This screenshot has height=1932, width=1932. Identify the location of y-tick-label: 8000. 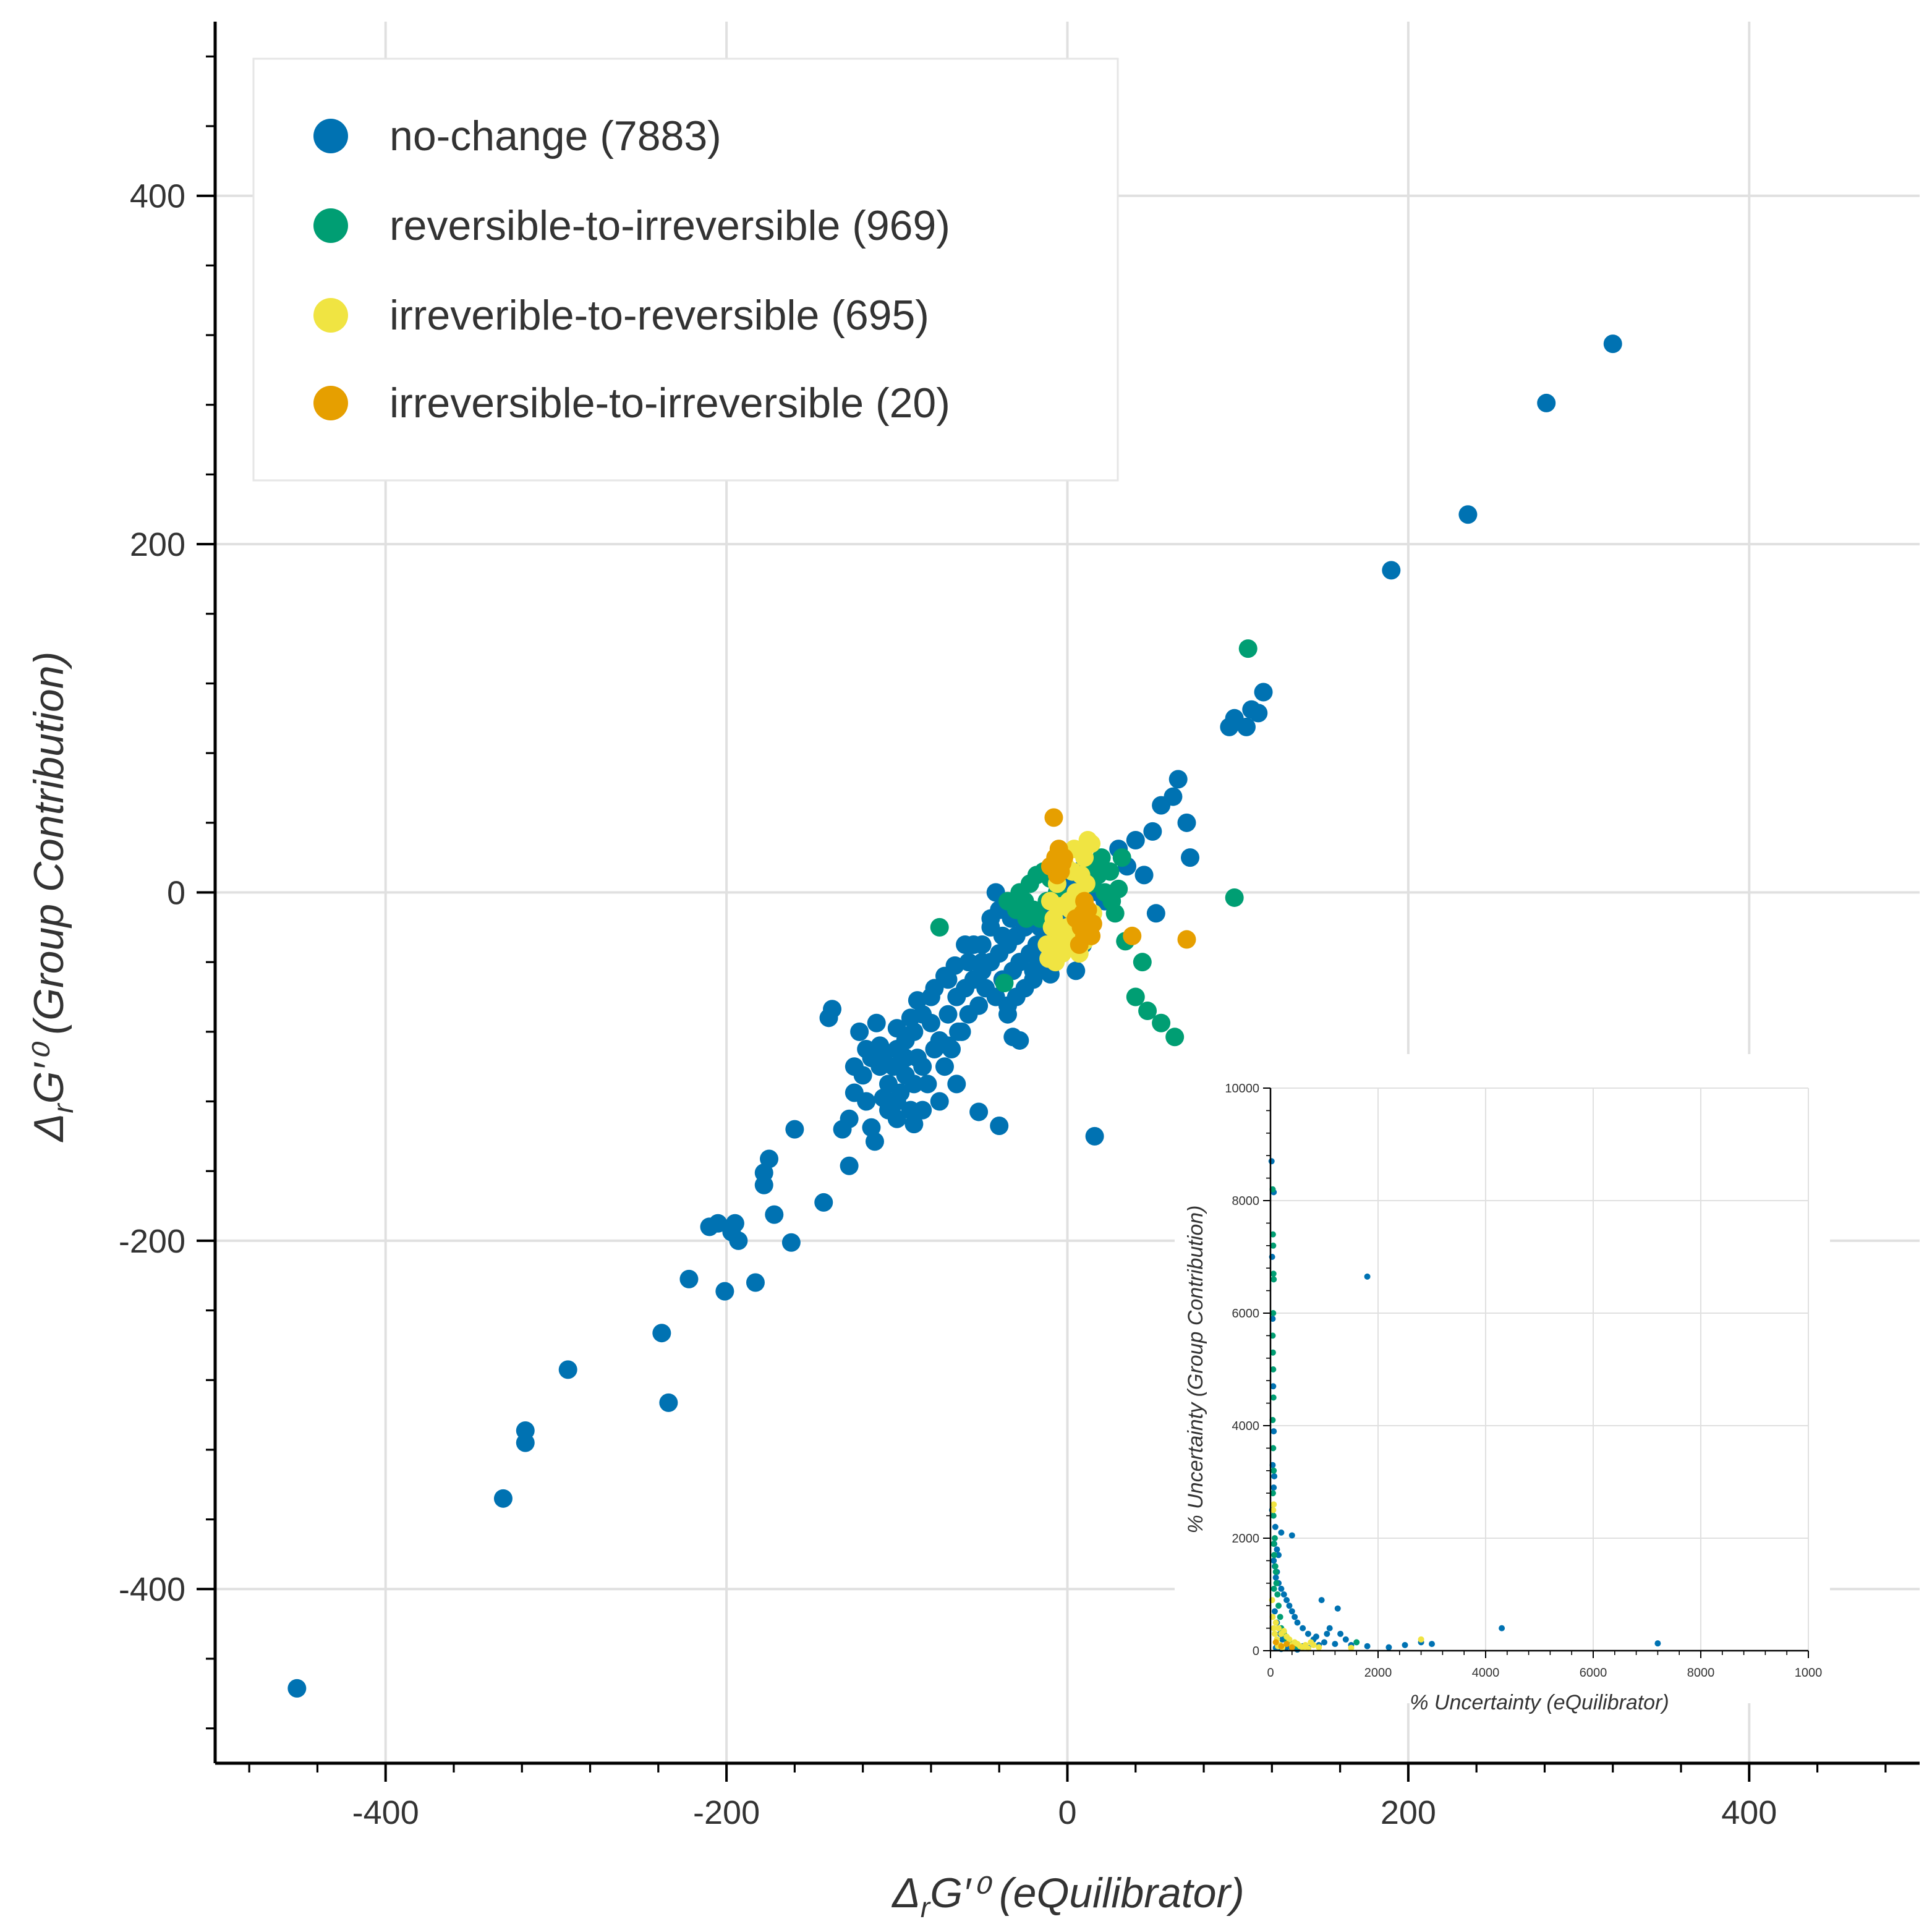
(1246, 1201).